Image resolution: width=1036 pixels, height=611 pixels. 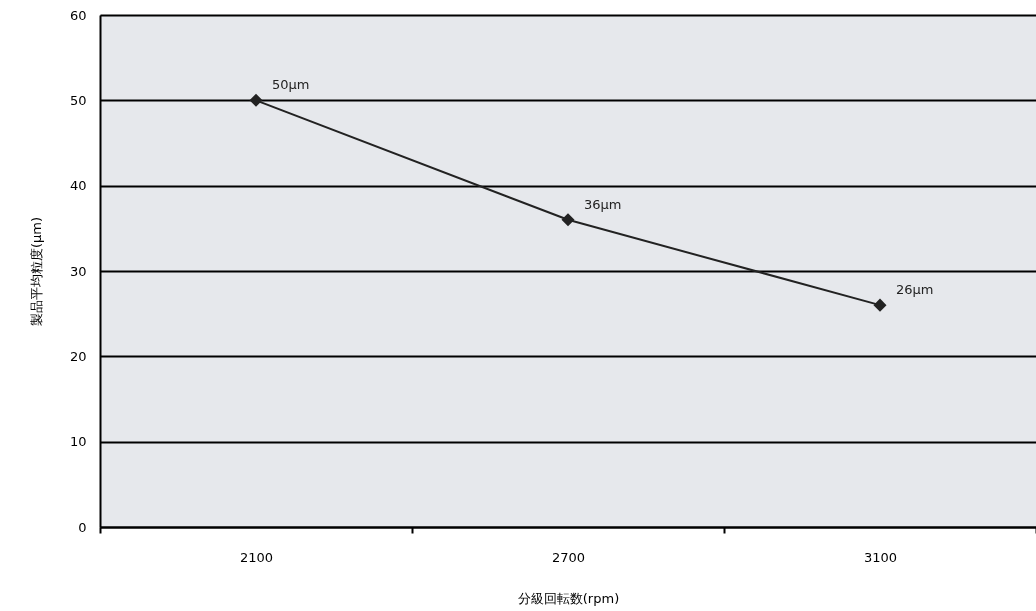 What do you see at coordinates (78, 442) in the screenshot?
I see `y-tick-label: 10` at bounding box center [78, 442].